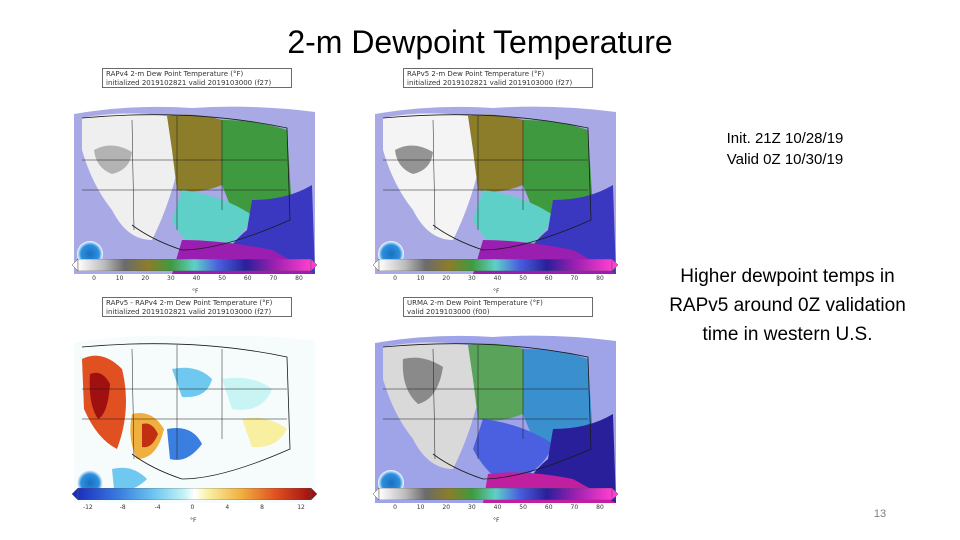  What do you see at coordinates (194, 411) in the screenshot?
I see `difference-map` at bounding box center [194, 411].